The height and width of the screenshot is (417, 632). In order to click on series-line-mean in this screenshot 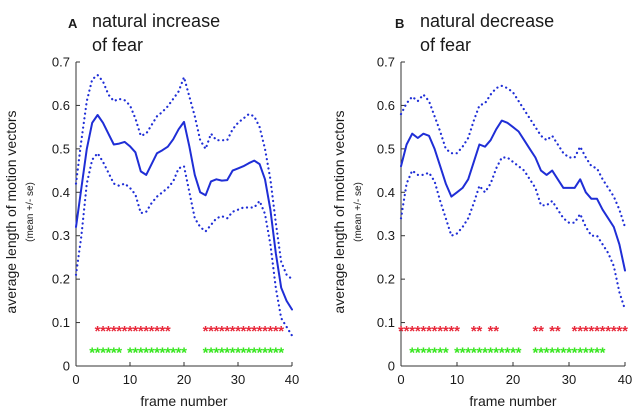, I will do `click(513, 195)`.